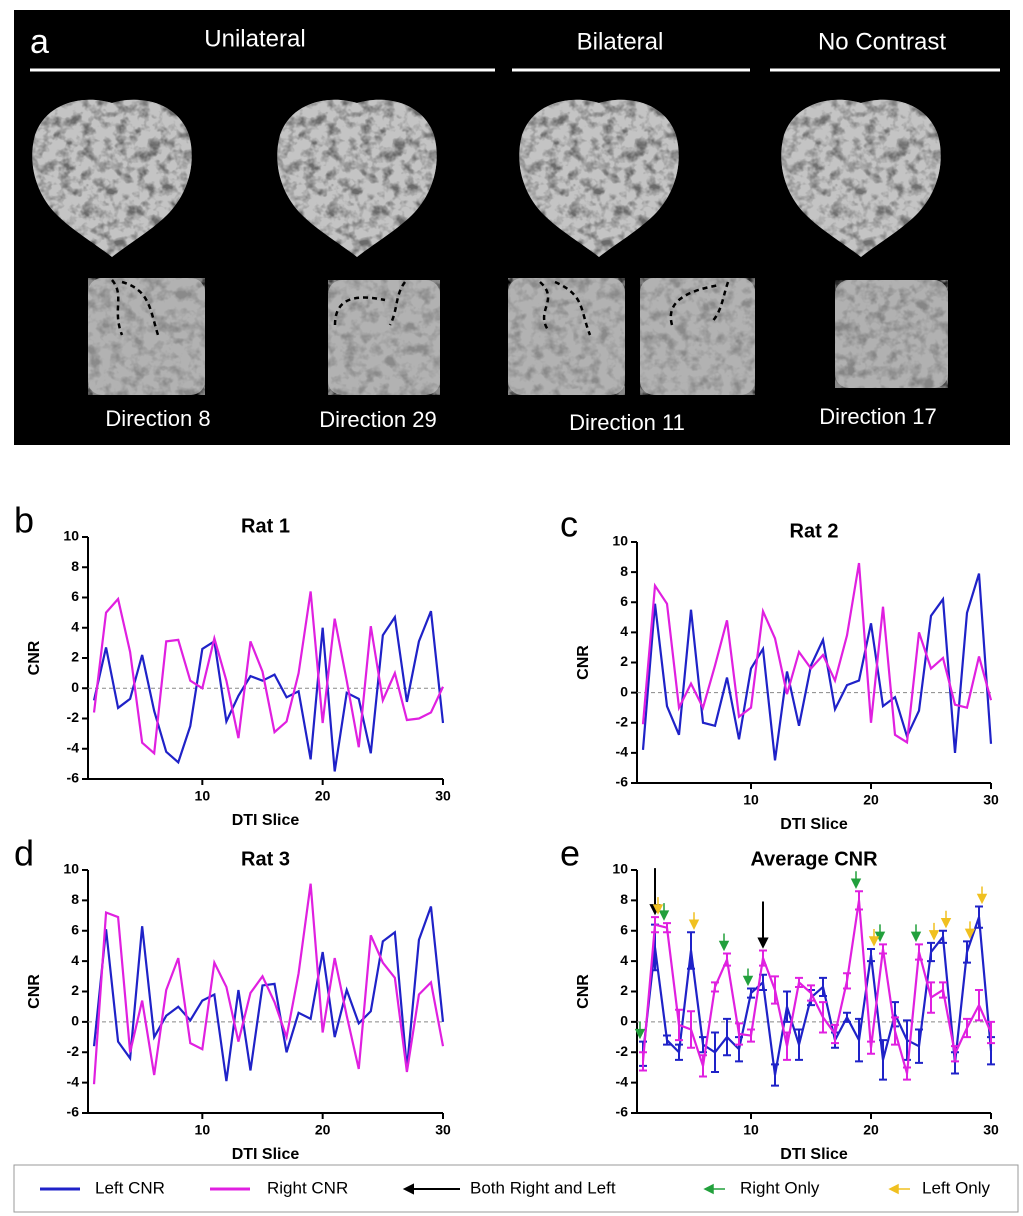  I want to click on panel-label: b, so click(24, 520).